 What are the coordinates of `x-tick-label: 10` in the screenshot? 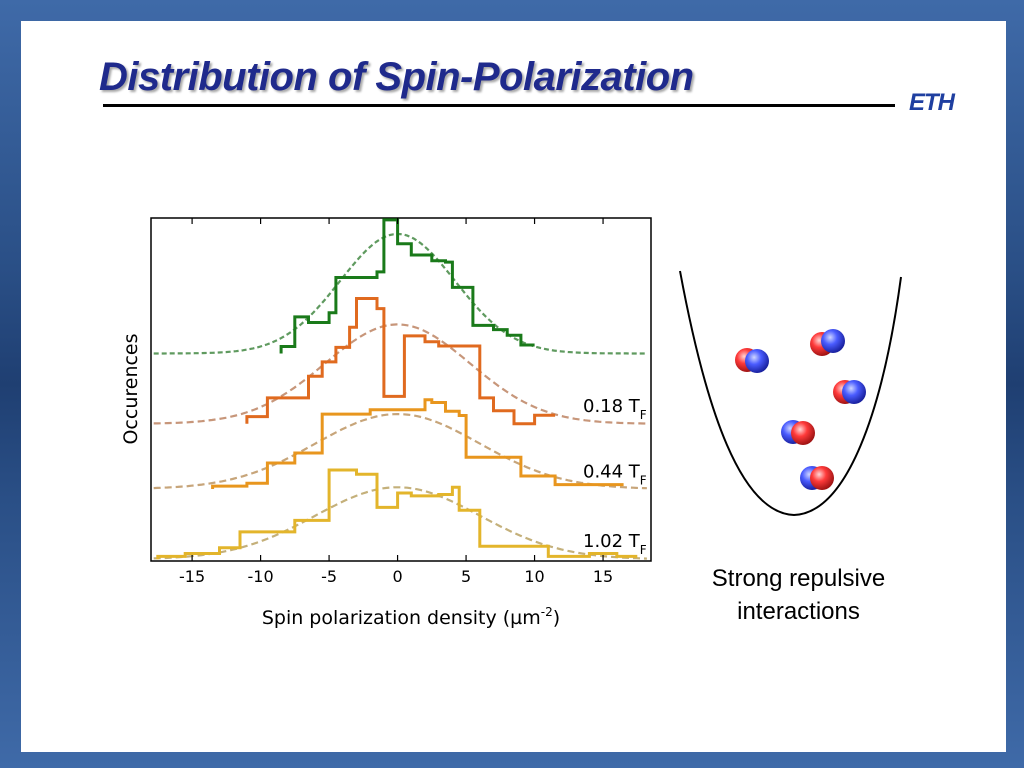 It's located at (534, 576).